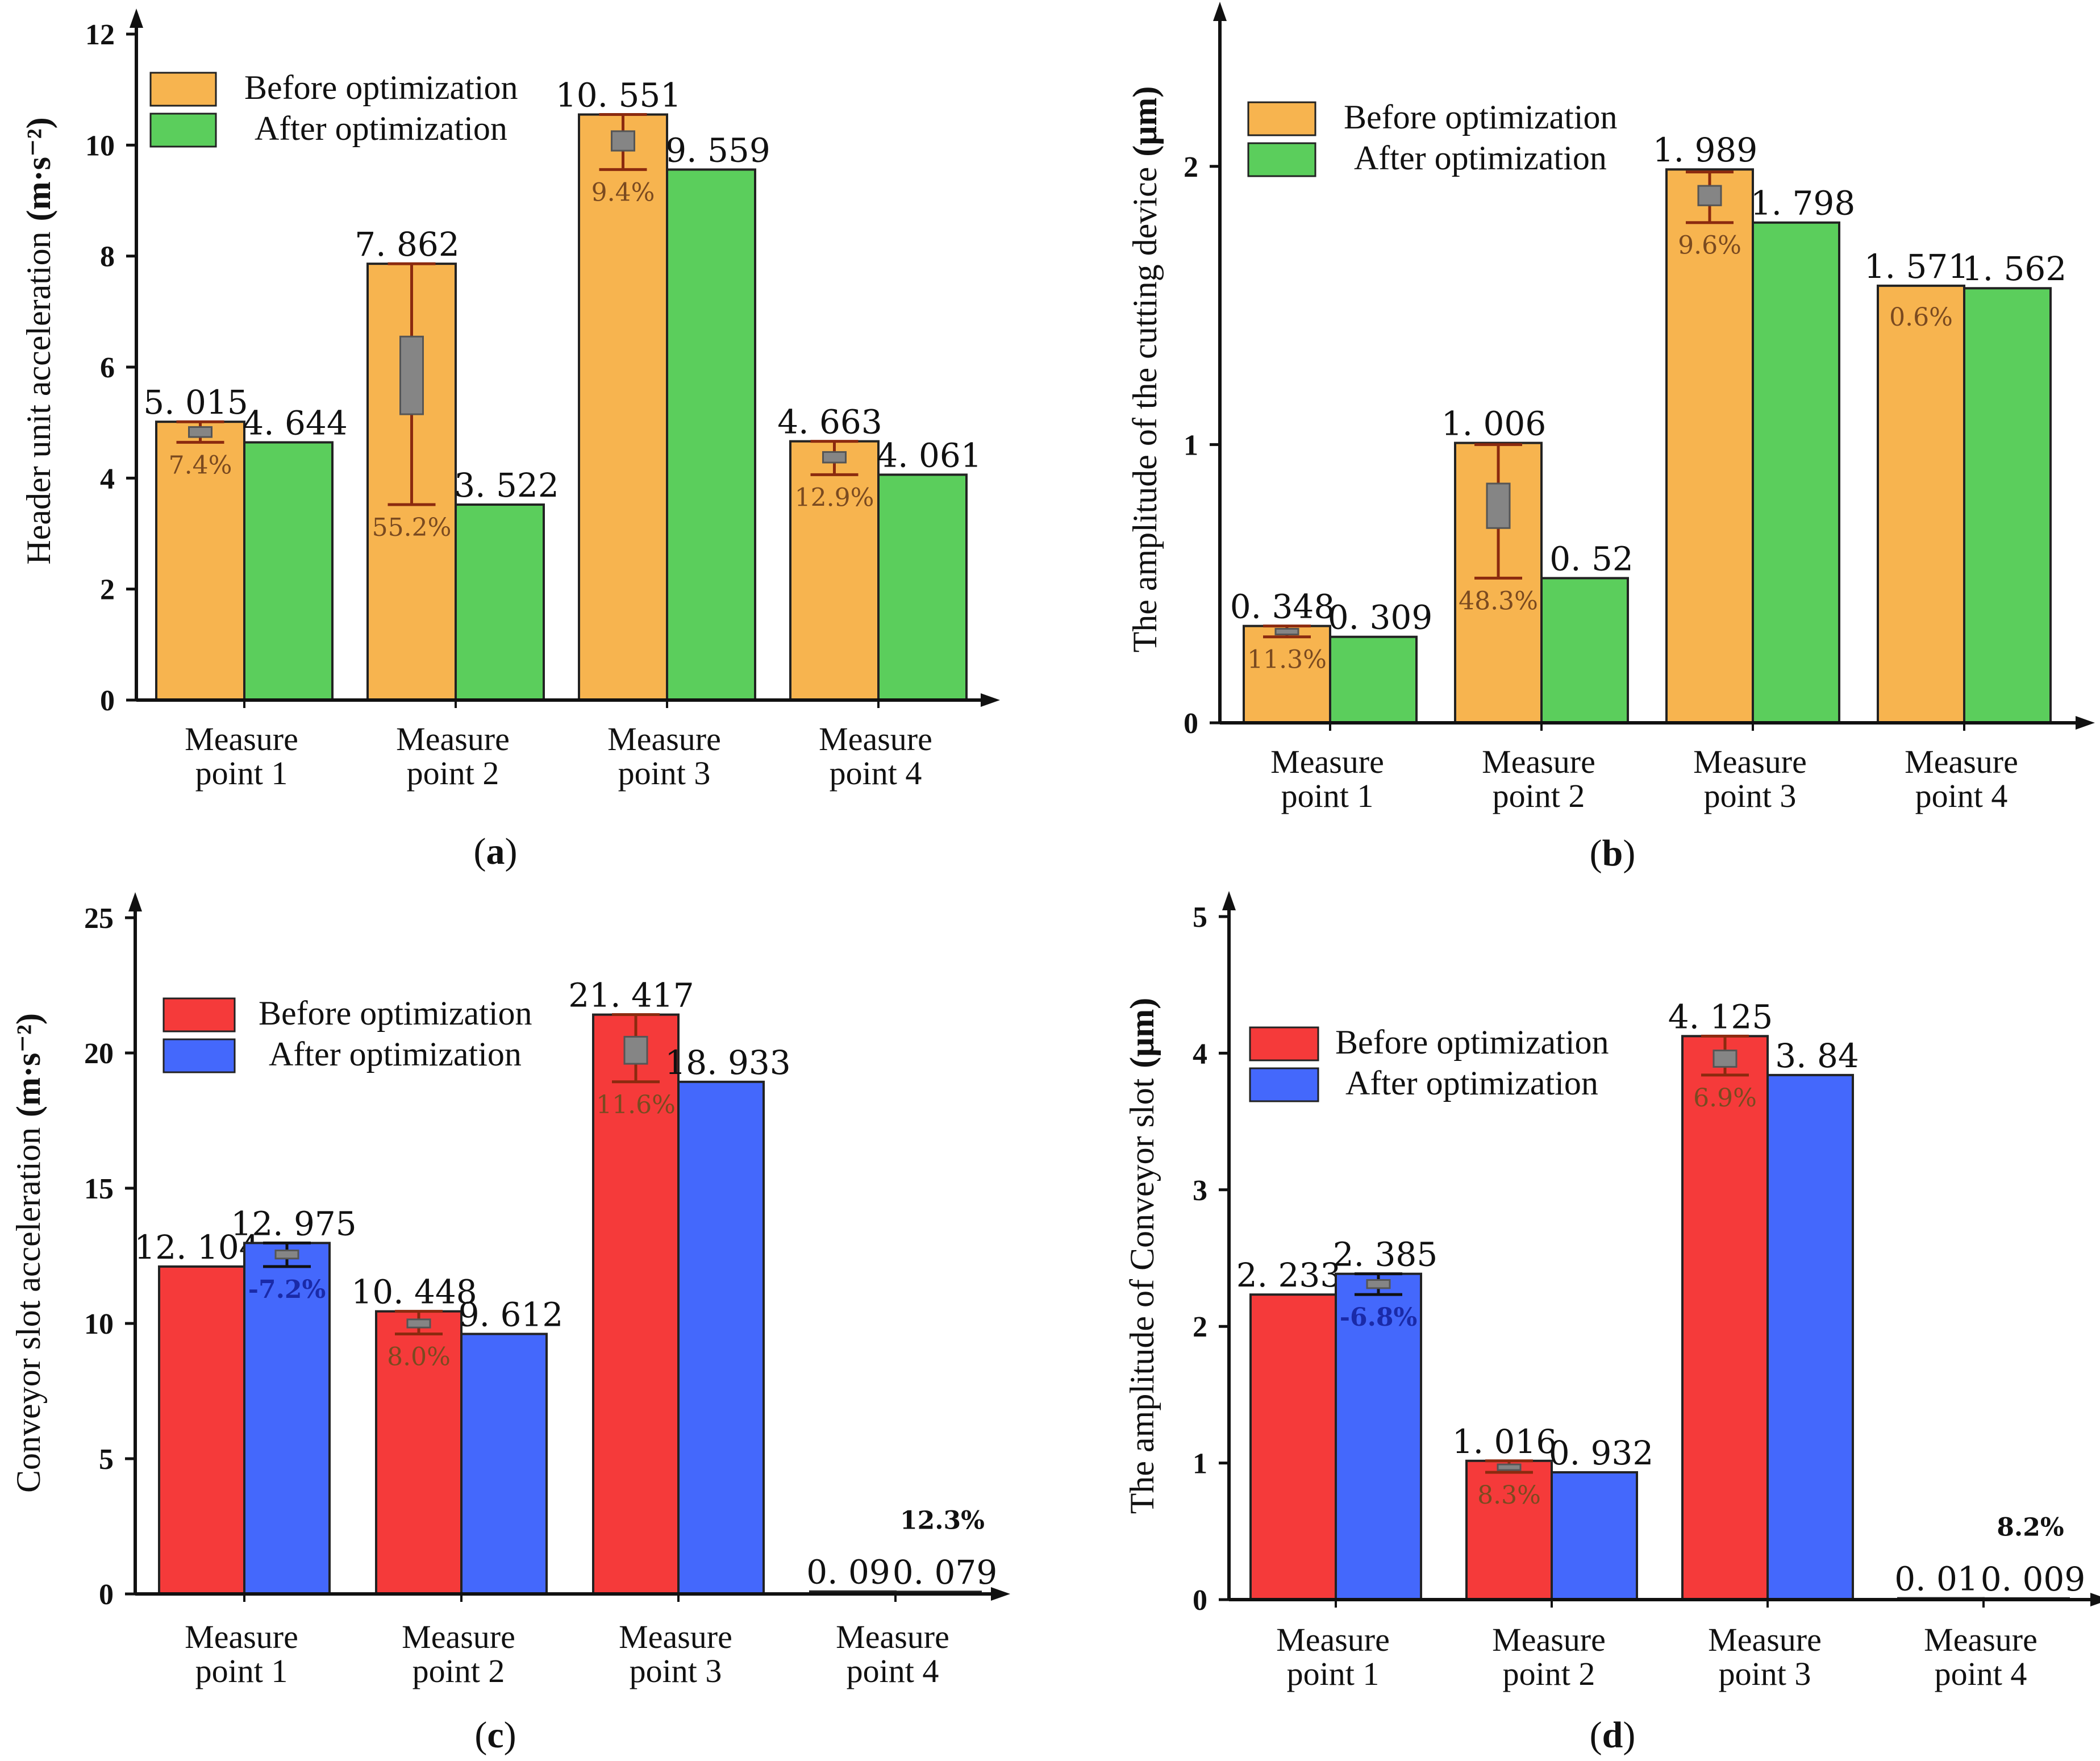 The image size is (2100, 1761). Describe the element at coordinates (1287, 660) in the screenshot. I see `percent-label-1: 11.3%` at that location.